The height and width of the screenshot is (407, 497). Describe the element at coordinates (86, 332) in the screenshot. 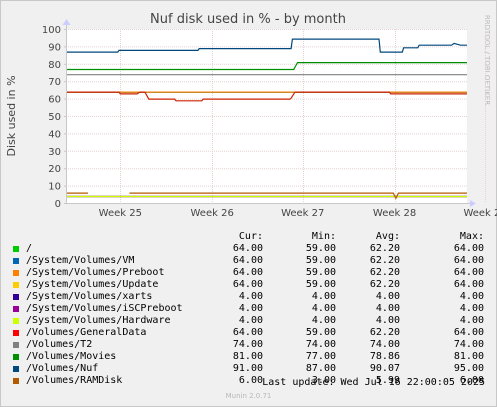

I see `legend-name: /Volumes/GeneralData` at that location.